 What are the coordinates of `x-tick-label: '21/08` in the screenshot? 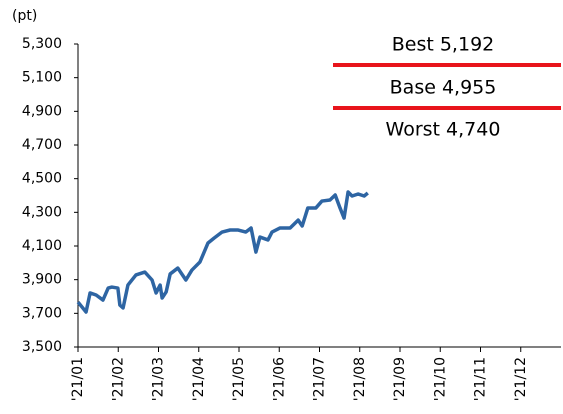 It's located at (360, 379).